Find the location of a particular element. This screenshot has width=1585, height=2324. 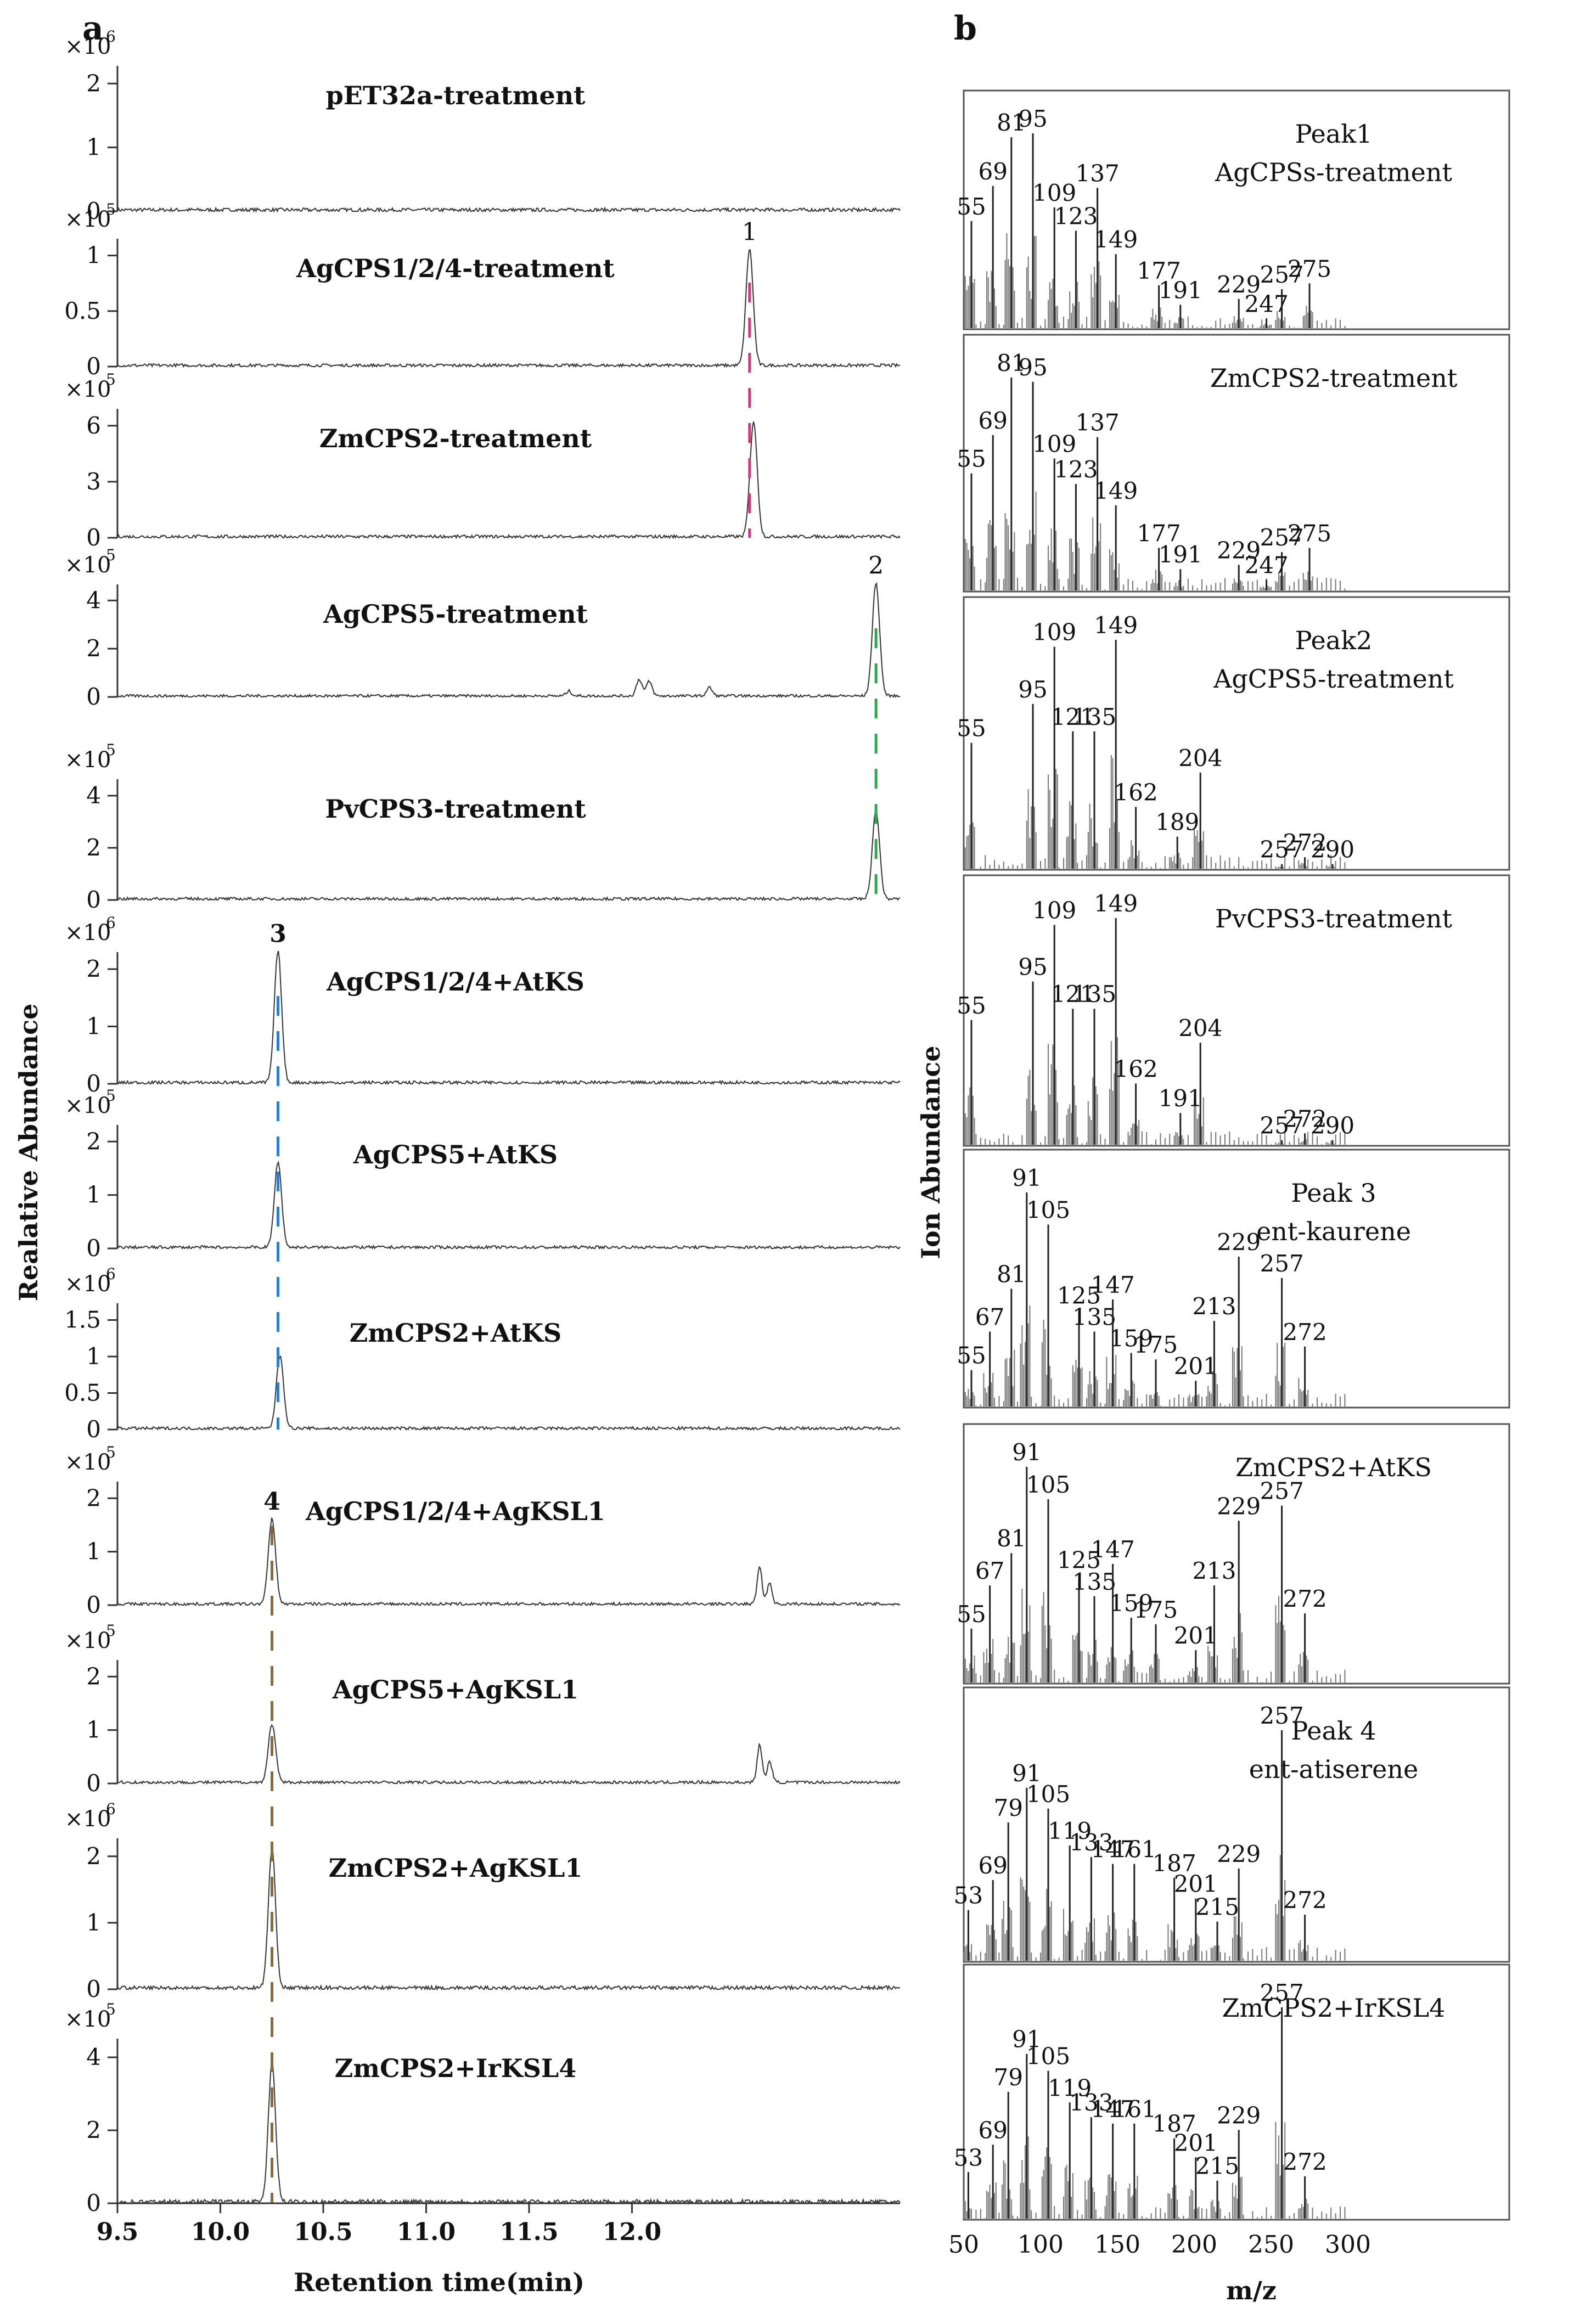

y-tick-label-3-2: 0 is located at coordinates (93, 696).